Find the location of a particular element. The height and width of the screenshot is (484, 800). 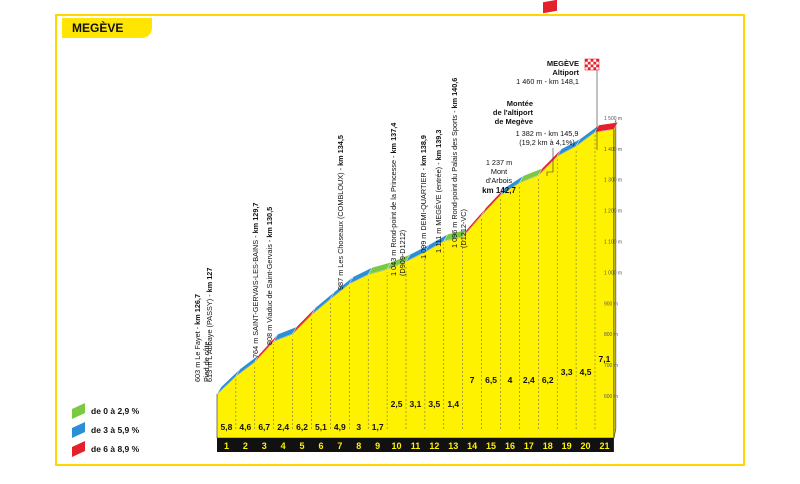

annotation-km: km 138,9 is located at coordinates (423, 150).